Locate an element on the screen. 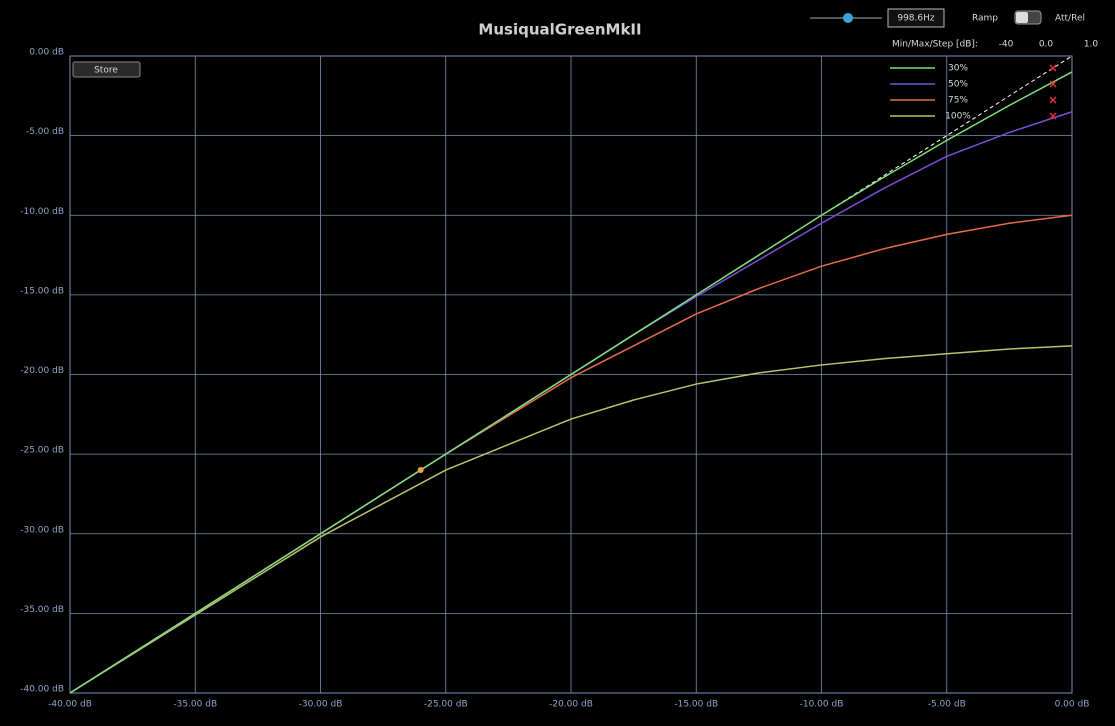  y-tick-label: -35.00 dB is located at coordinates (42, 610).